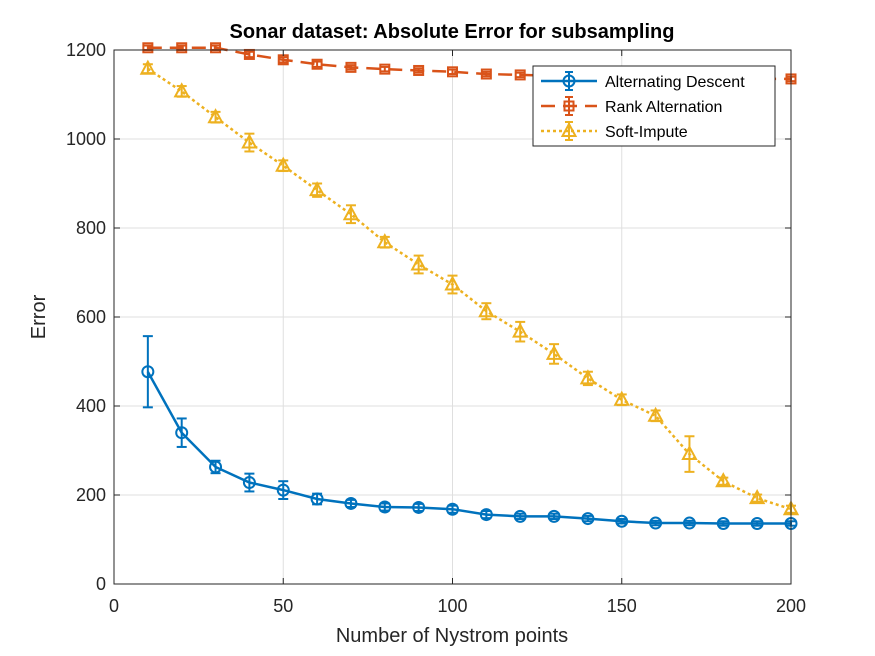  Describe the element at coordinates (452, 636) in the screenshot. I see `x-axis-label: Number of Nystrom points` at that location.